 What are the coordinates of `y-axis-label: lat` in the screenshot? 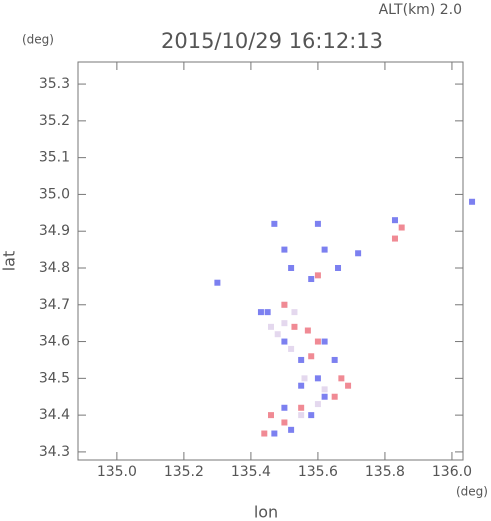 It's located at (9, 261).